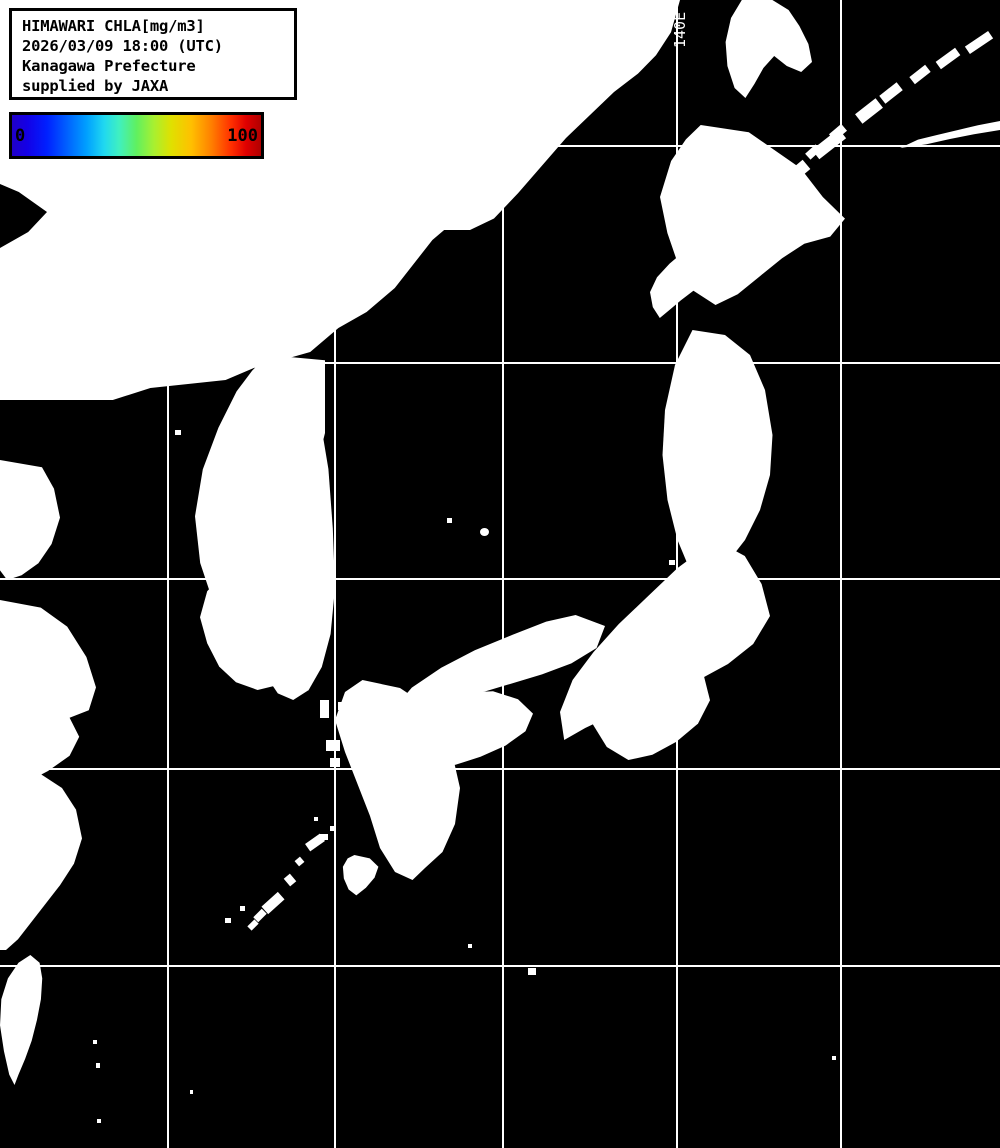 The image size is (1000, 1148). I want to click on colorbar-min-label: 0, so click(20, 136).